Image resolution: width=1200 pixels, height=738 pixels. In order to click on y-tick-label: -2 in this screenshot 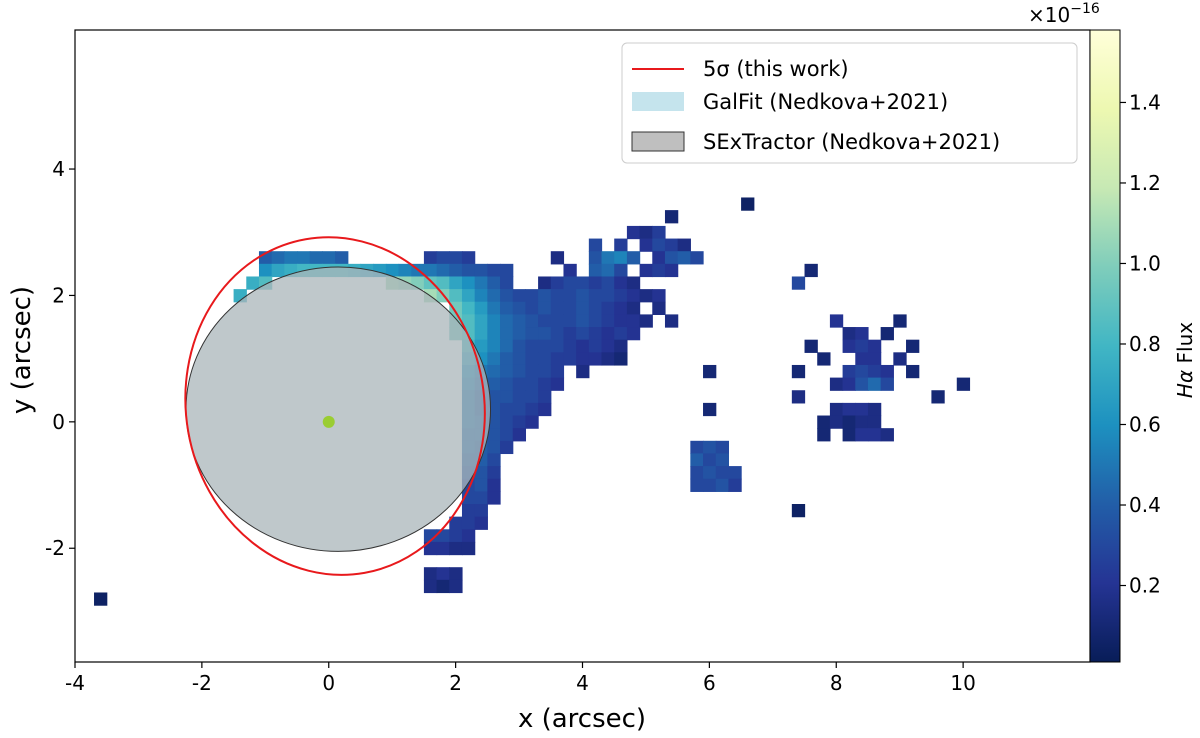, I will do `click(55, 548)`.